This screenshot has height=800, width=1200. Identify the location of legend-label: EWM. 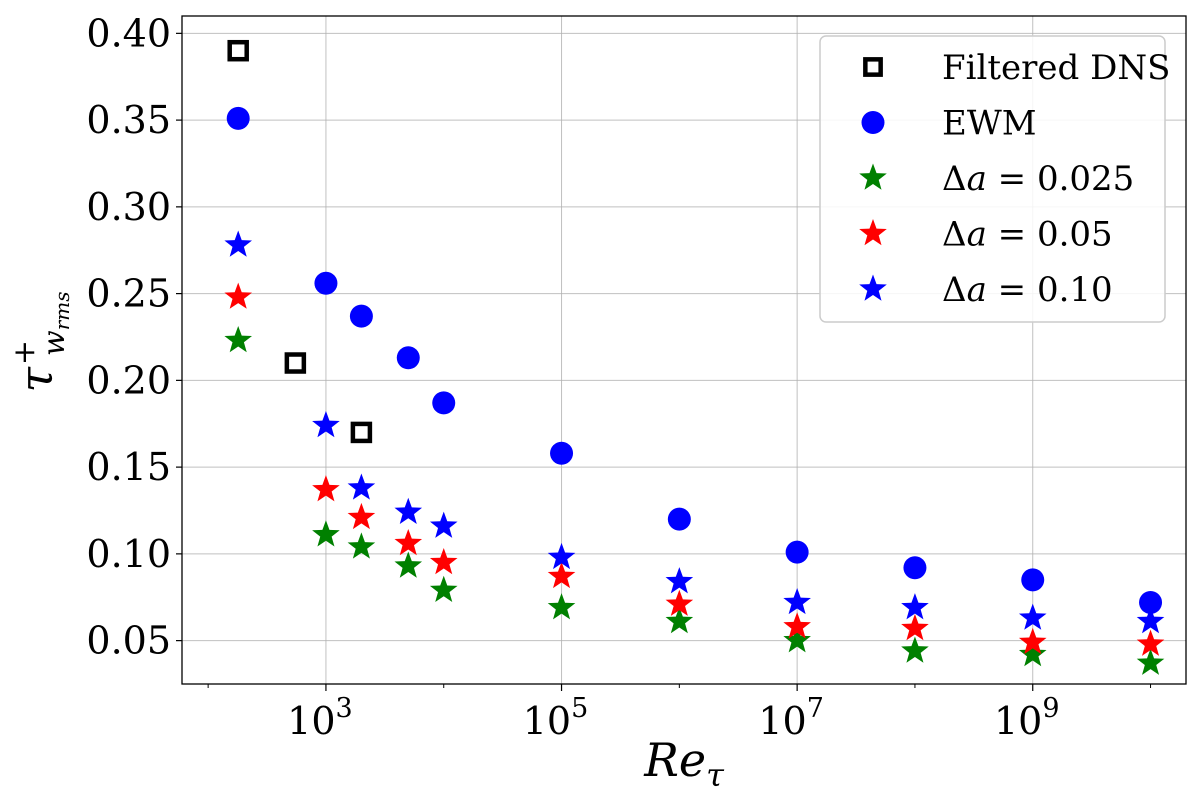
(989, 124).